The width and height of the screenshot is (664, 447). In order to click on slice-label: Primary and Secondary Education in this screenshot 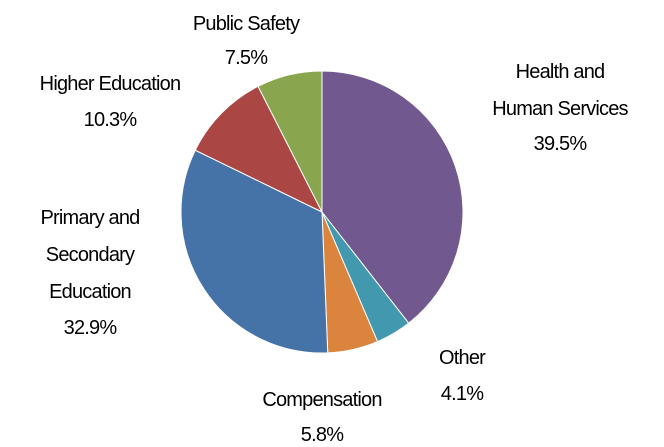, I will do `click(90, 255)`.